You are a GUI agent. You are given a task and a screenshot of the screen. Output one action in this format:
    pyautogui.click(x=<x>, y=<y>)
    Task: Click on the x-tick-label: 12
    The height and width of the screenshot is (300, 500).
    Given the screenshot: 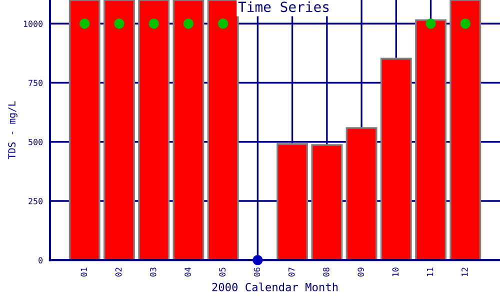 What is the action you would take?
    pyautogui.click(x=465, y=272)
    